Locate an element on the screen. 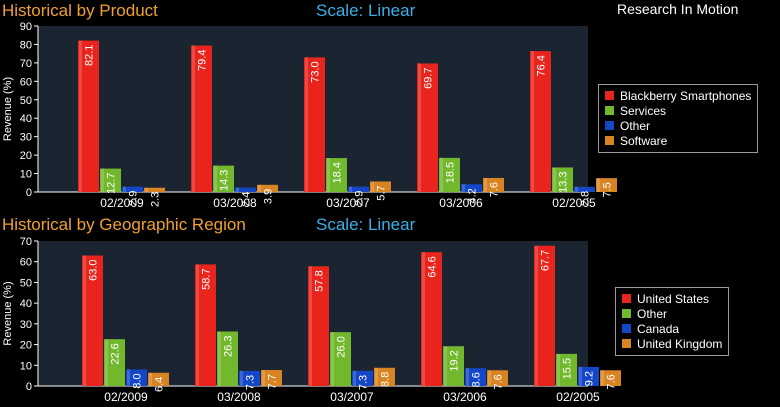 The width and height of the screenshot is (780, 407). product-data-label: 12.7 is located at coordinates (112, 183).